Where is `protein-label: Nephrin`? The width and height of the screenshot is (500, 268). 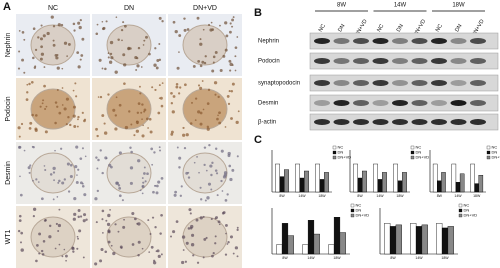 protein-label: Nephrin is located at coordinates (268, 42).